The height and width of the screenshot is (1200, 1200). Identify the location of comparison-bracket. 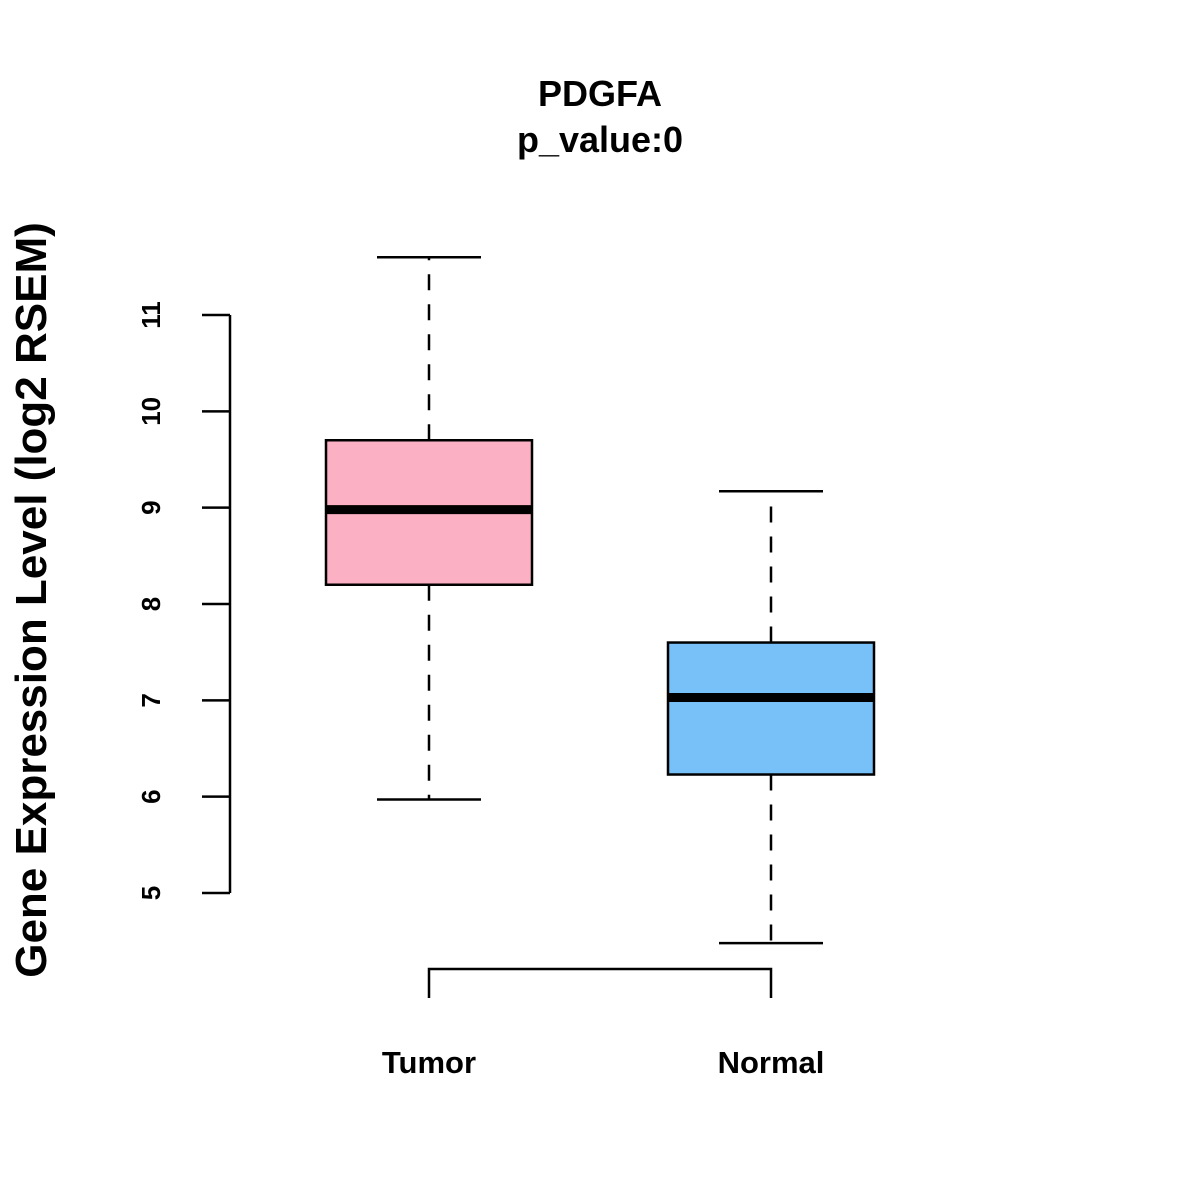
(600, 982).